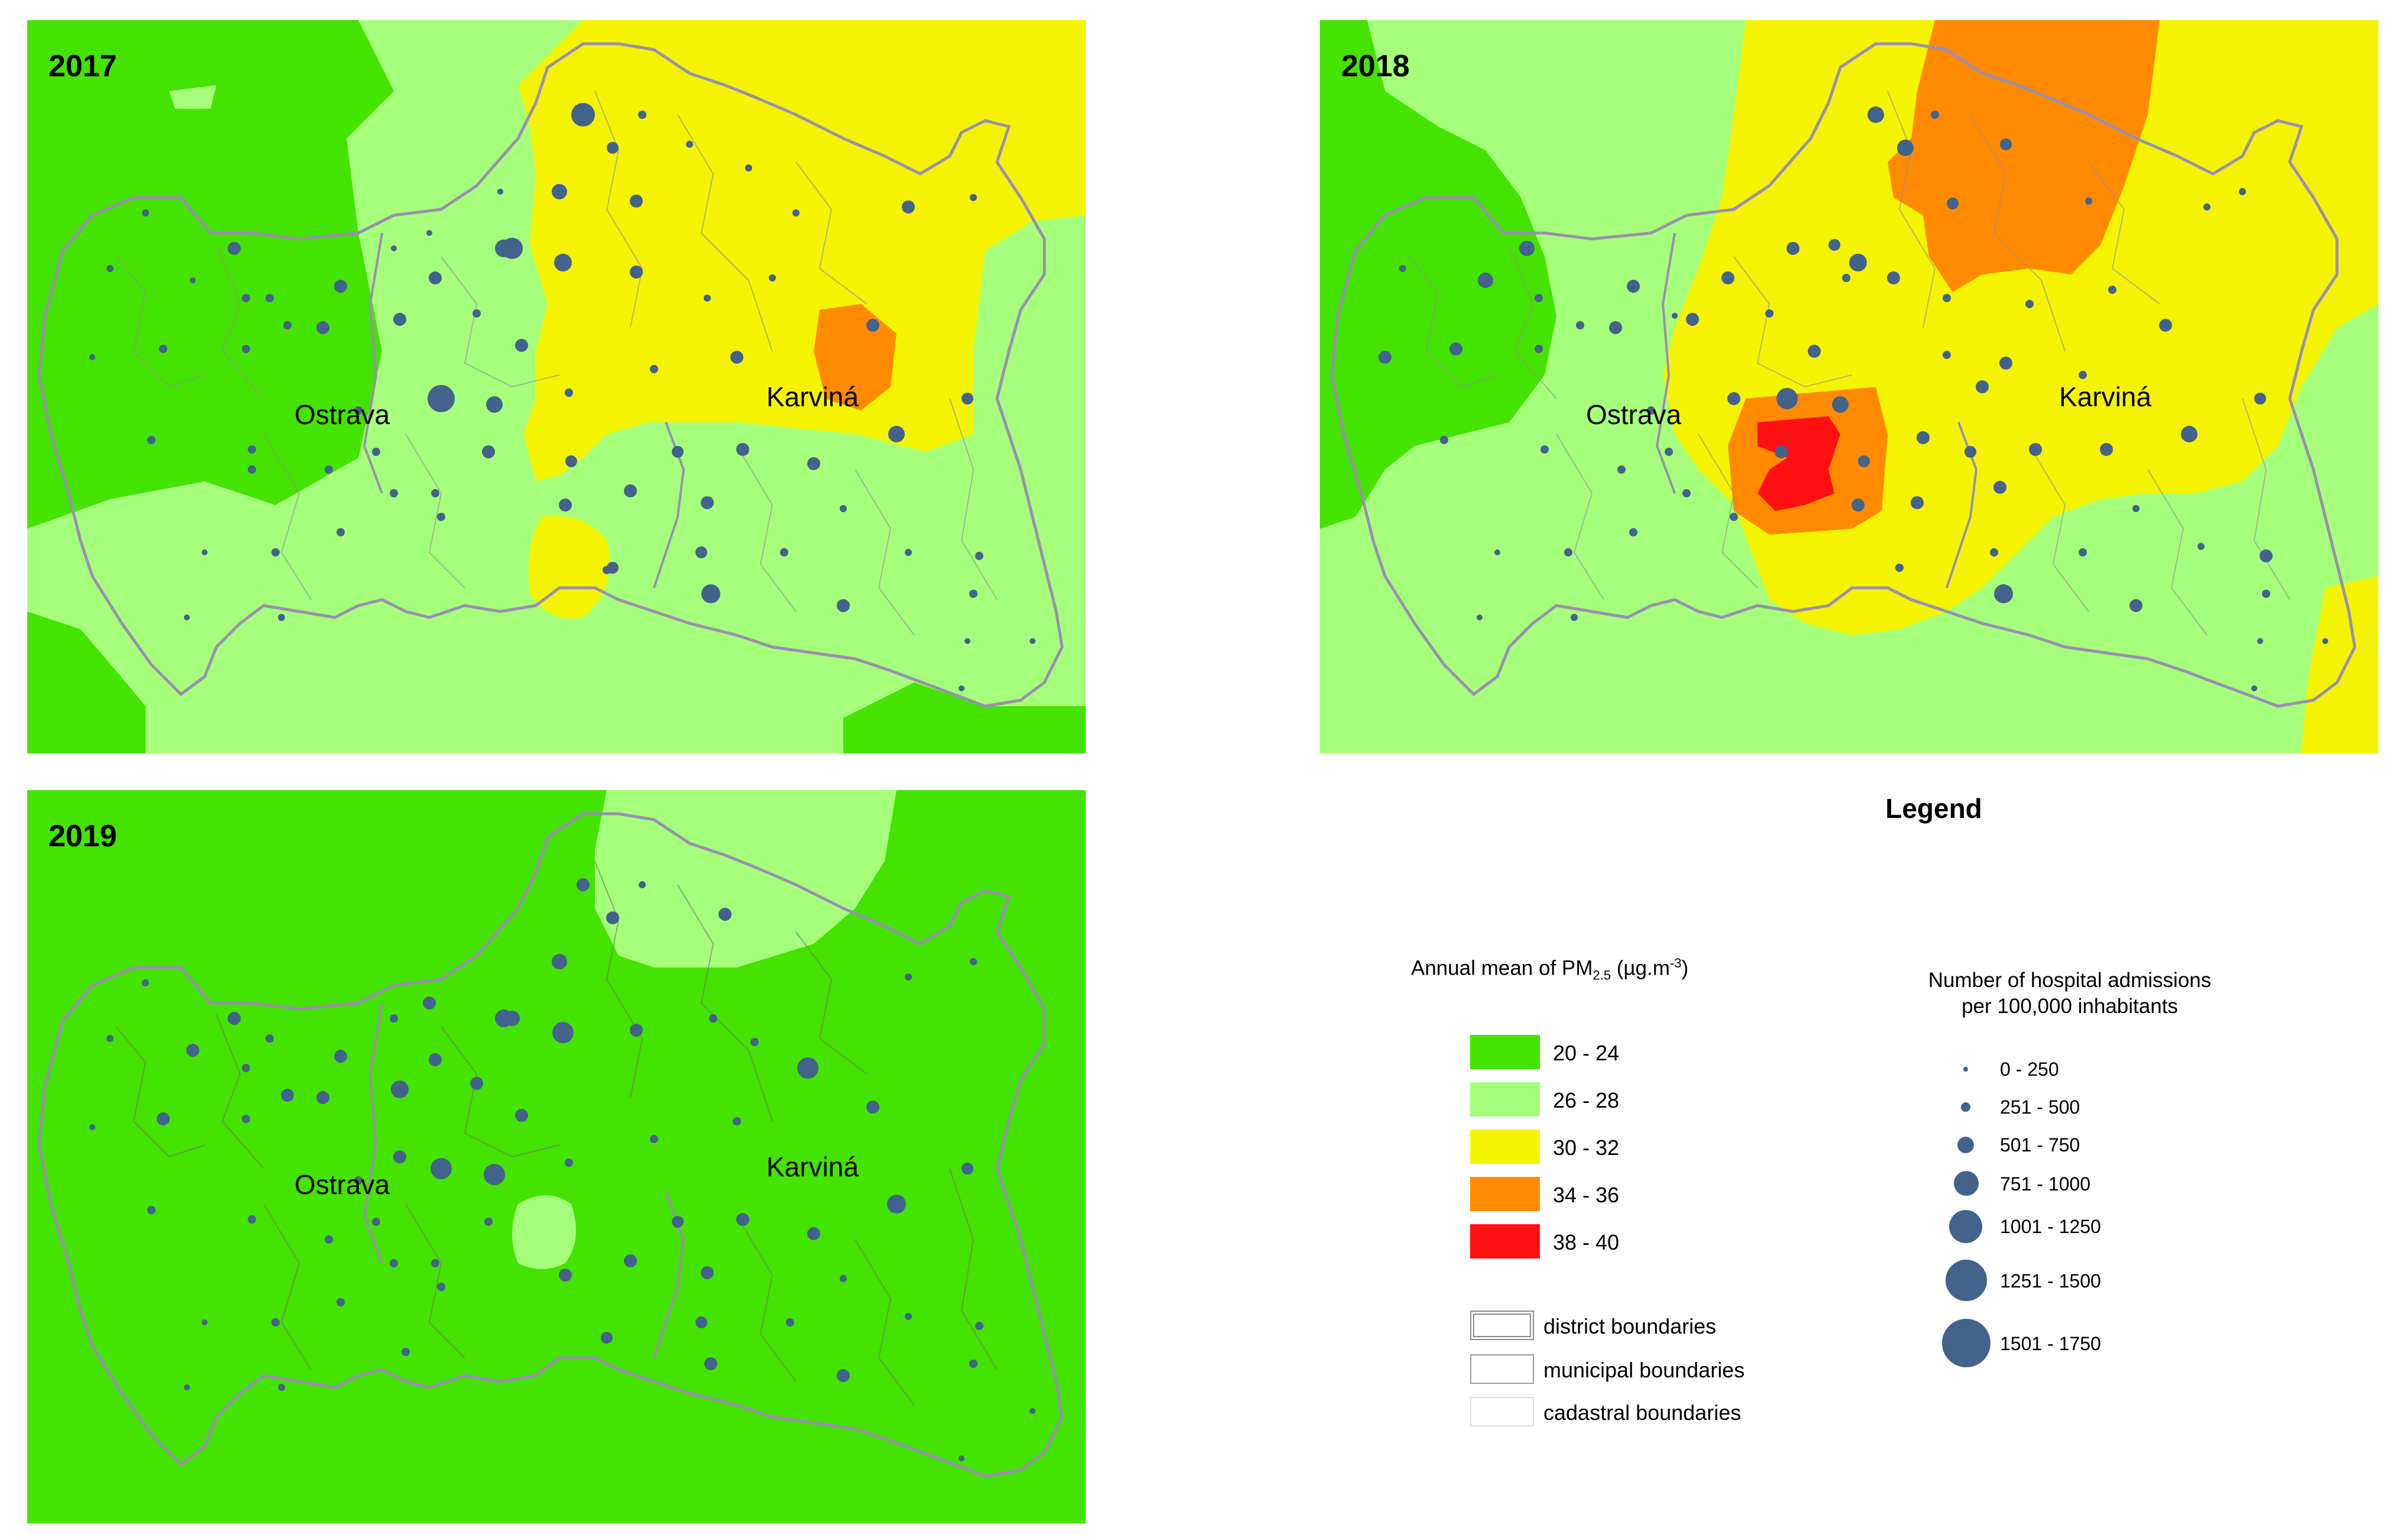 This screenshot has height=1540, width=2395. I want to click on pm-class-label: 34 - 36, so click(1586, 1195).